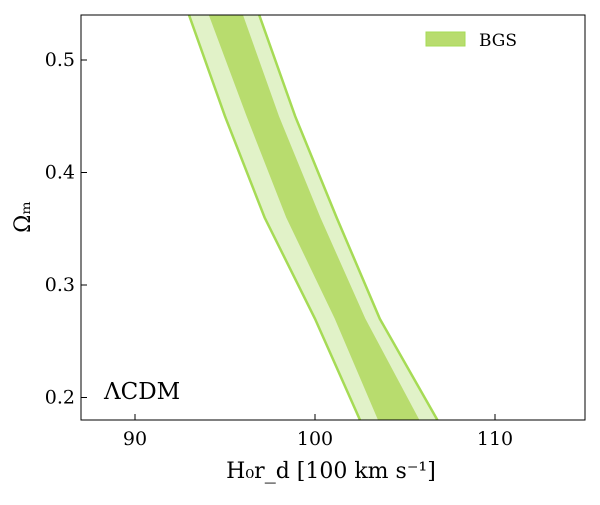 The height and width of the screenshot is (505, 600). I want to click on y-tick-label: 0.3, so click(60, 285).